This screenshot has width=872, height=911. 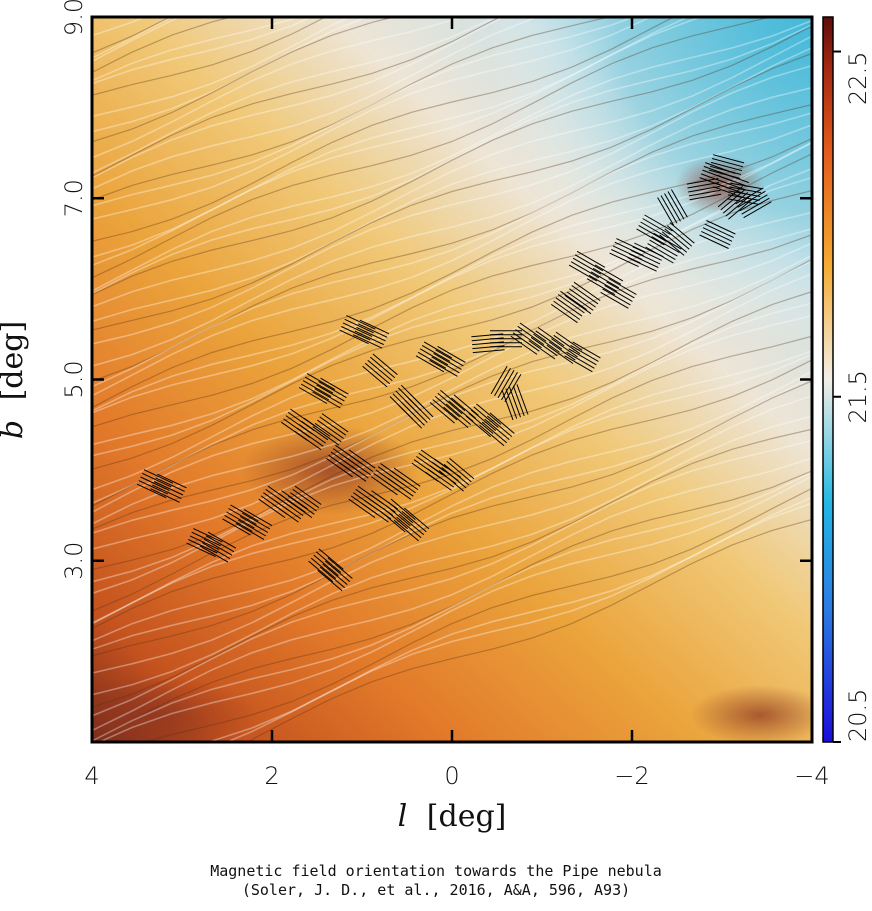 I want to click on x-axis-unit: [deg], so click(x=467, y=816).